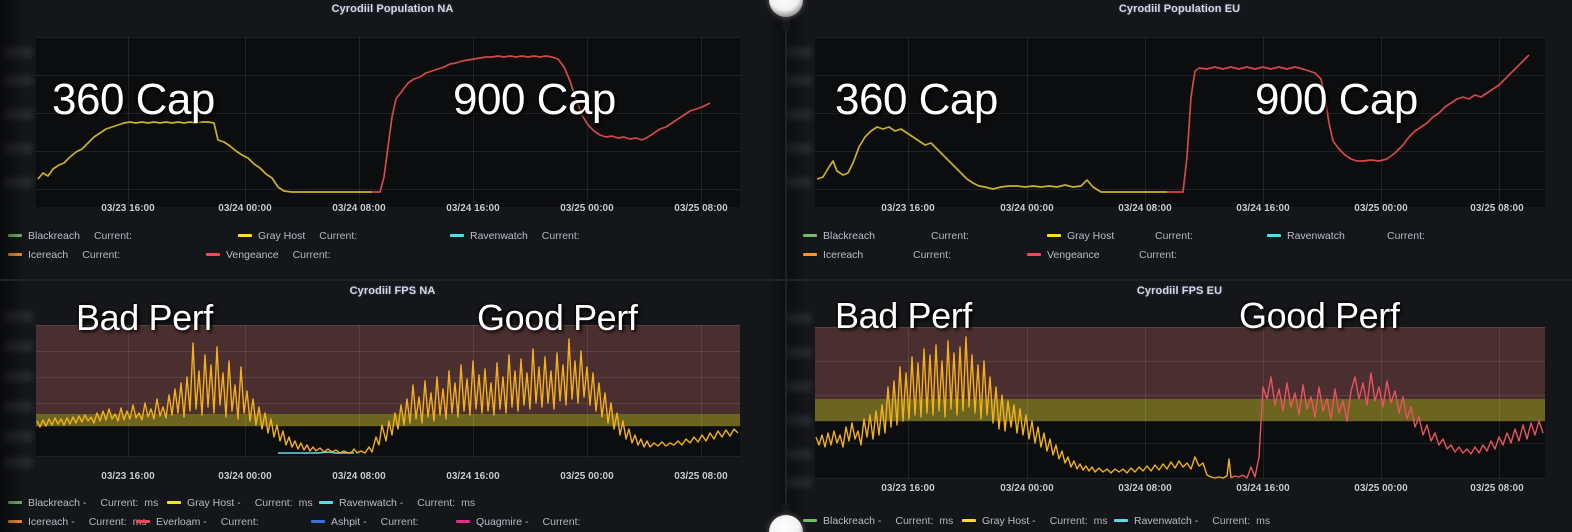 This screenshot has width=1572, height=532. I want to click on legend-current-icereach: Current:, so click(932, 254).